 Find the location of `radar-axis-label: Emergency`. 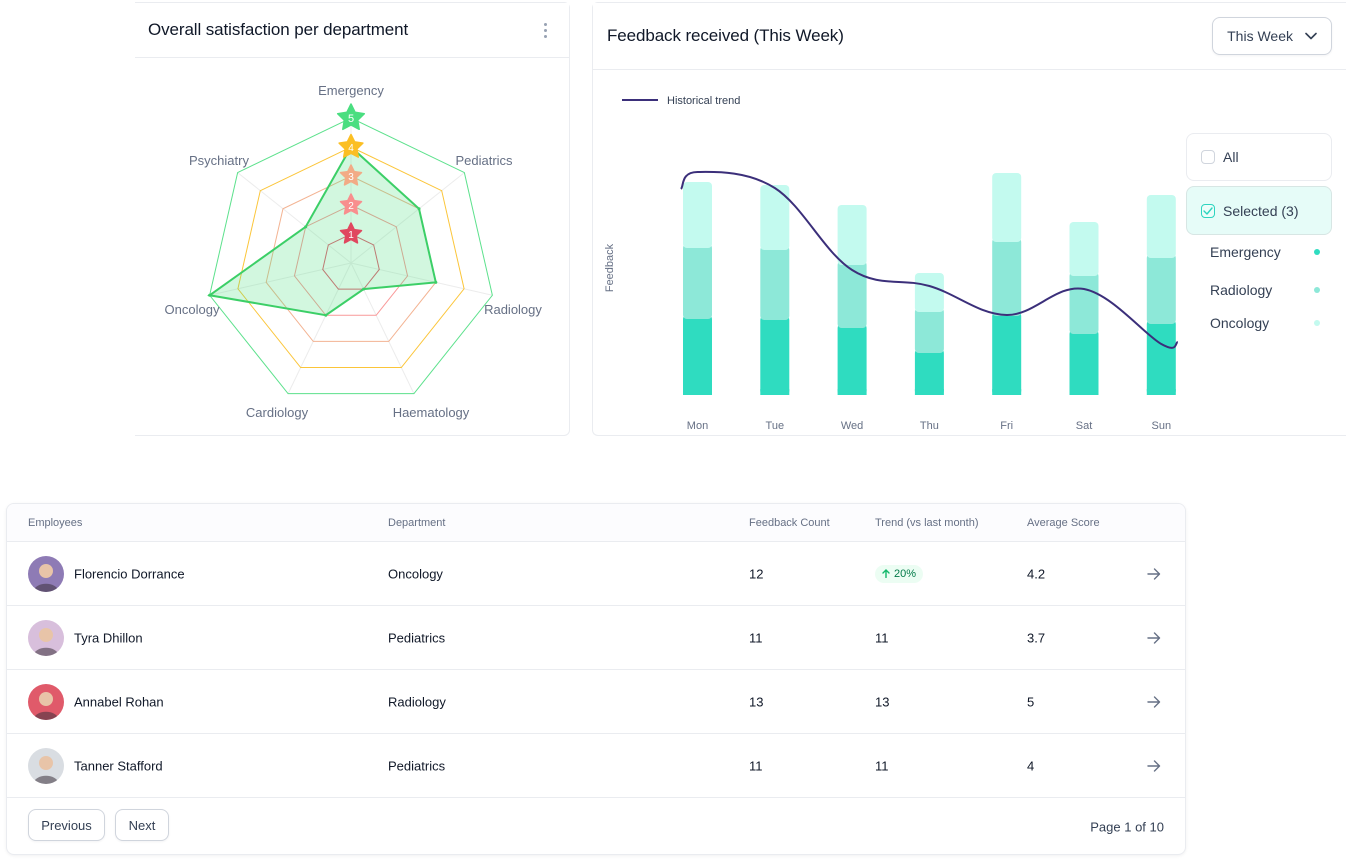

radar-axis-label: Emergency is located at coordinates (351, 90).